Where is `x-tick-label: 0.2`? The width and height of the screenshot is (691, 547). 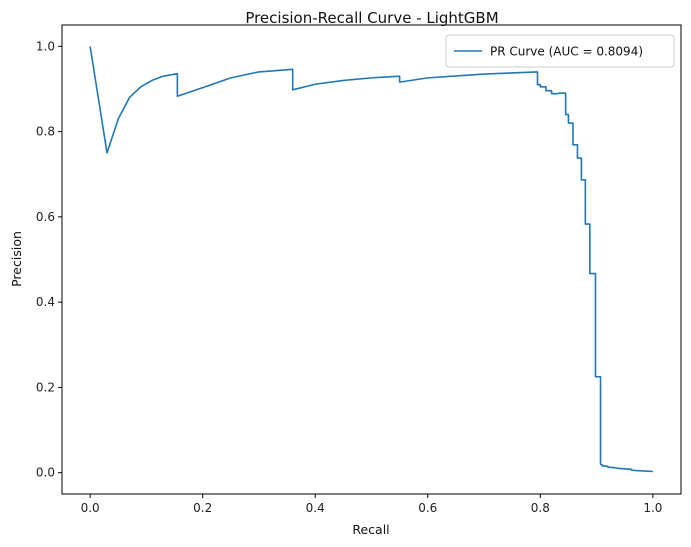
x-tick-label: 0.2 is located at coordinates (202, 508).